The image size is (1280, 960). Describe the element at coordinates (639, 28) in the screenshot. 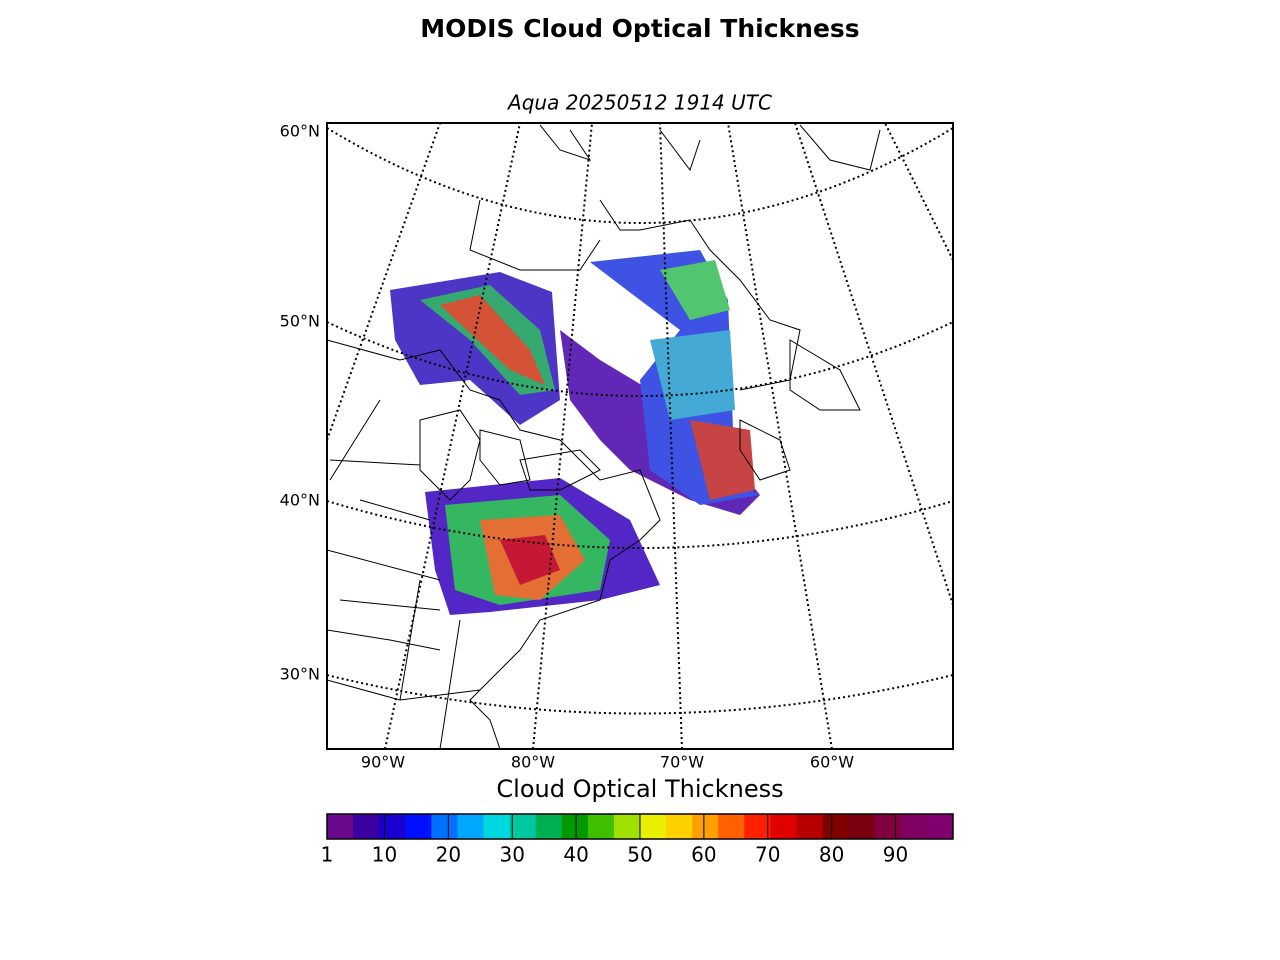

I see `title: MODIS Cloud Optical Thickness` at that location.